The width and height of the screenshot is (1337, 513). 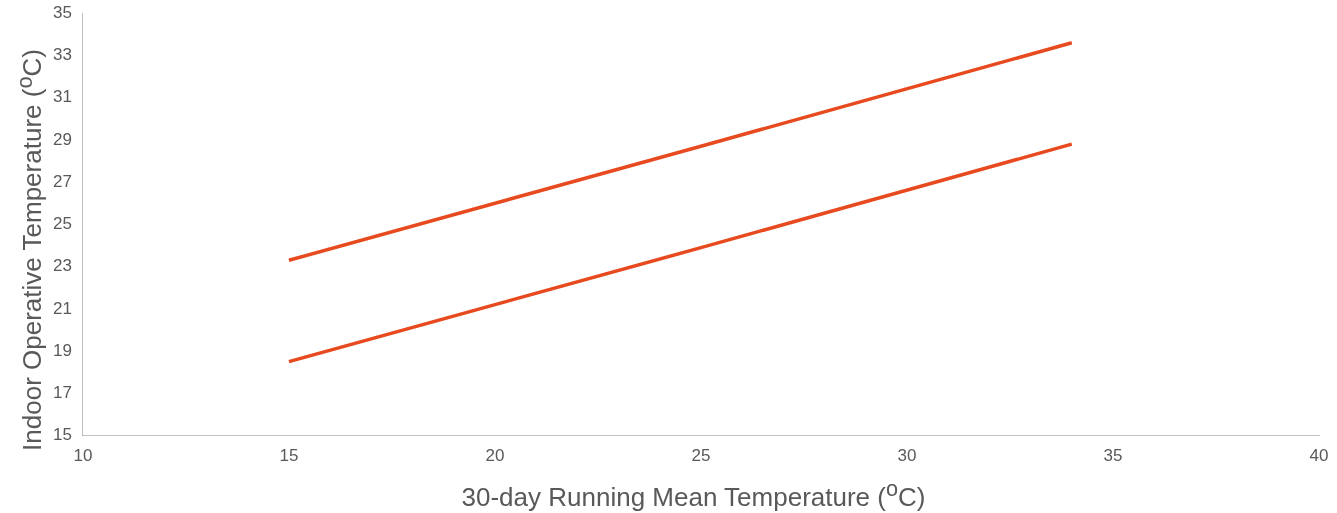 What do you see at coordinates (495, 456) in the screenshot?
I see `x-tick-label: 20` at bounding box center [495, 456].